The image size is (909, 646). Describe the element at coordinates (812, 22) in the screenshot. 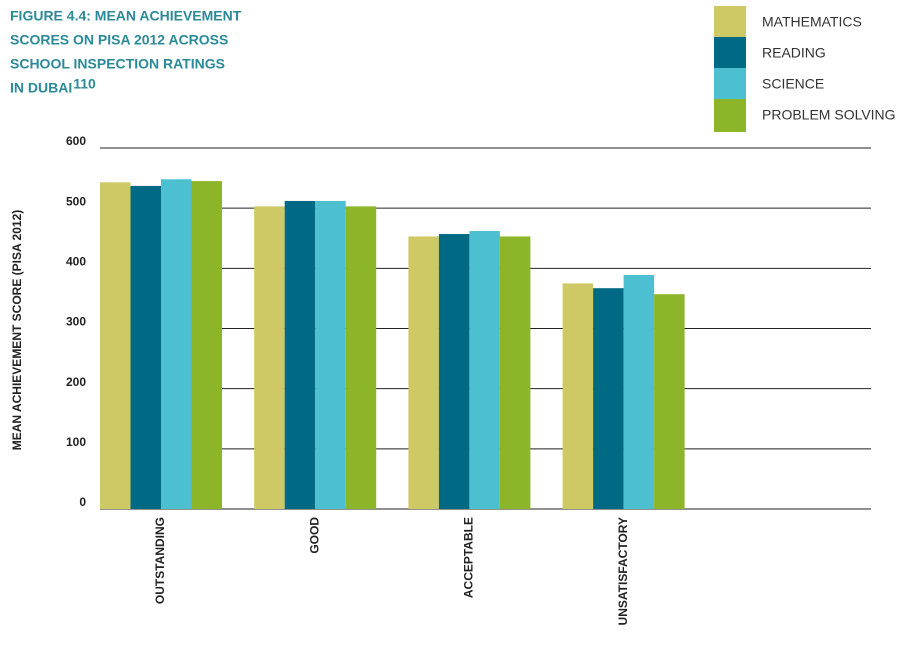

I see `legend-label: MATHEMATICS` at that location.